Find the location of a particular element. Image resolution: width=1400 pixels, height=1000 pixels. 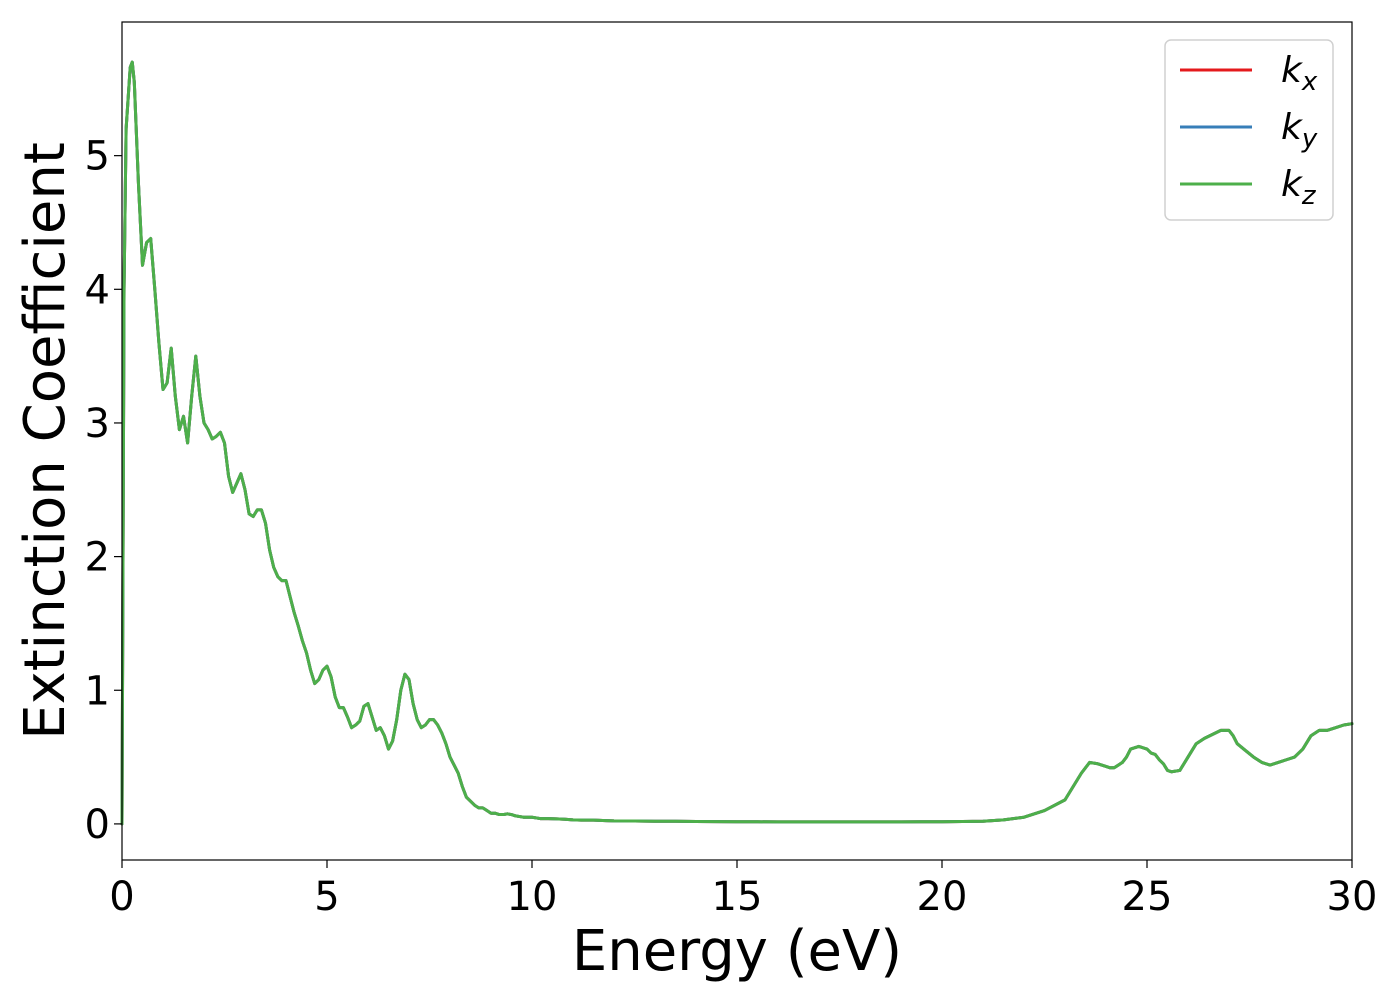

x-tick-label: 20 is located at coordinates (942, 897).